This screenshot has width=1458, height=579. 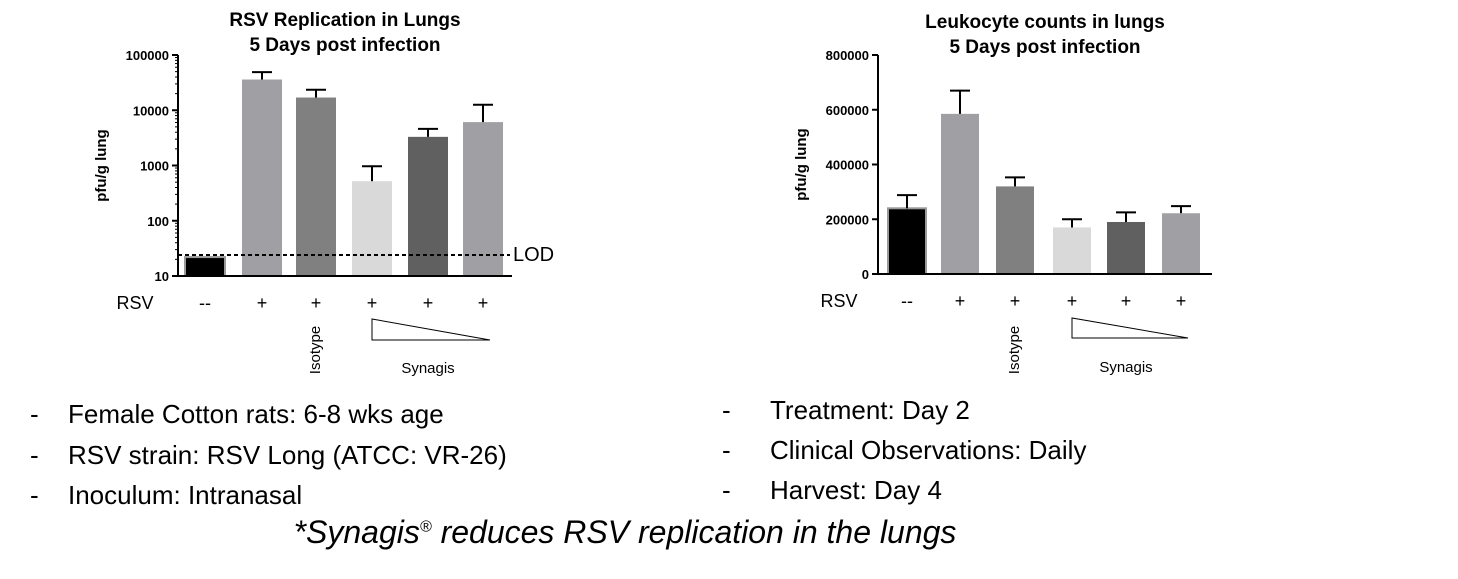 What do you see at coordinates (151, 110) in the screenshot?
I see `y-tick-label: 10000` at bounding box center [151, 110].